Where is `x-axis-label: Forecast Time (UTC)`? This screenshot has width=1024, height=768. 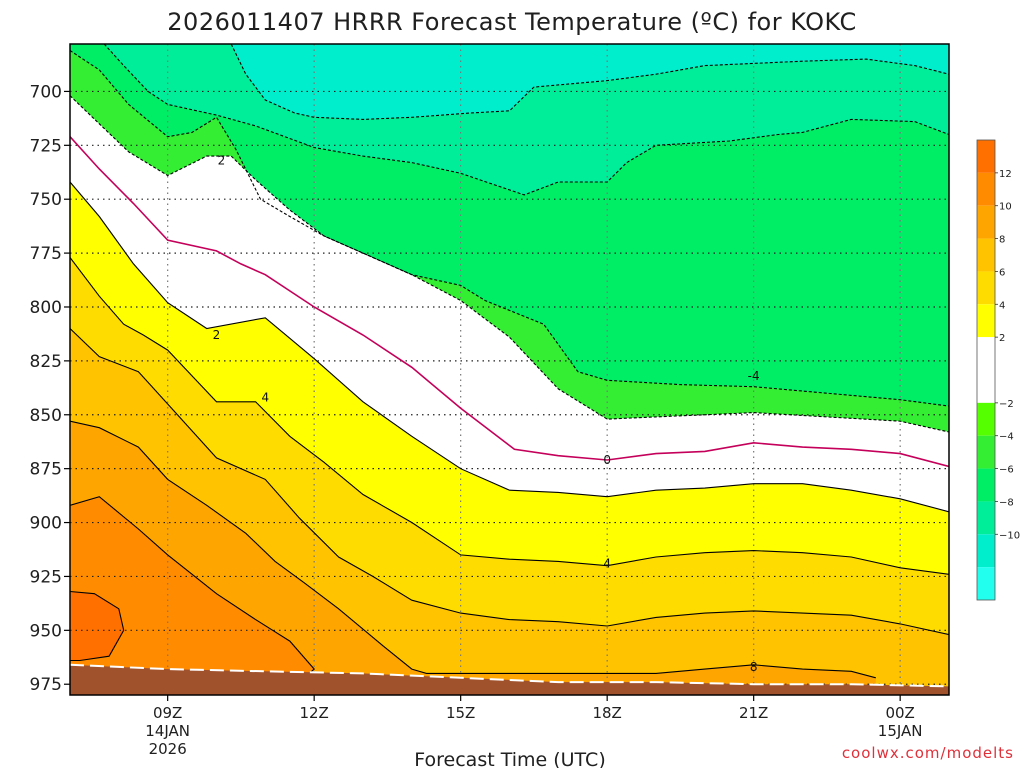
x-axis-label: Forecast Time (UTC) is located at coordinates (509, 758).